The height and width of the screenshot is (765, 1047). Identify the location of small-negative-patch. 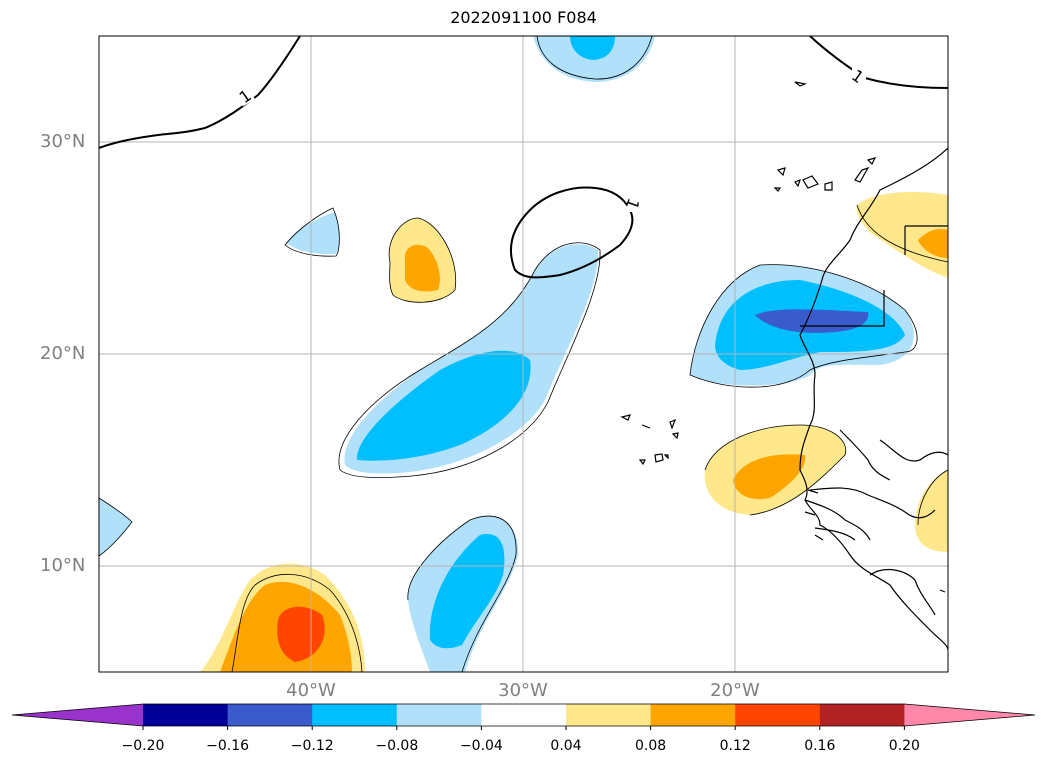
(313, 233).